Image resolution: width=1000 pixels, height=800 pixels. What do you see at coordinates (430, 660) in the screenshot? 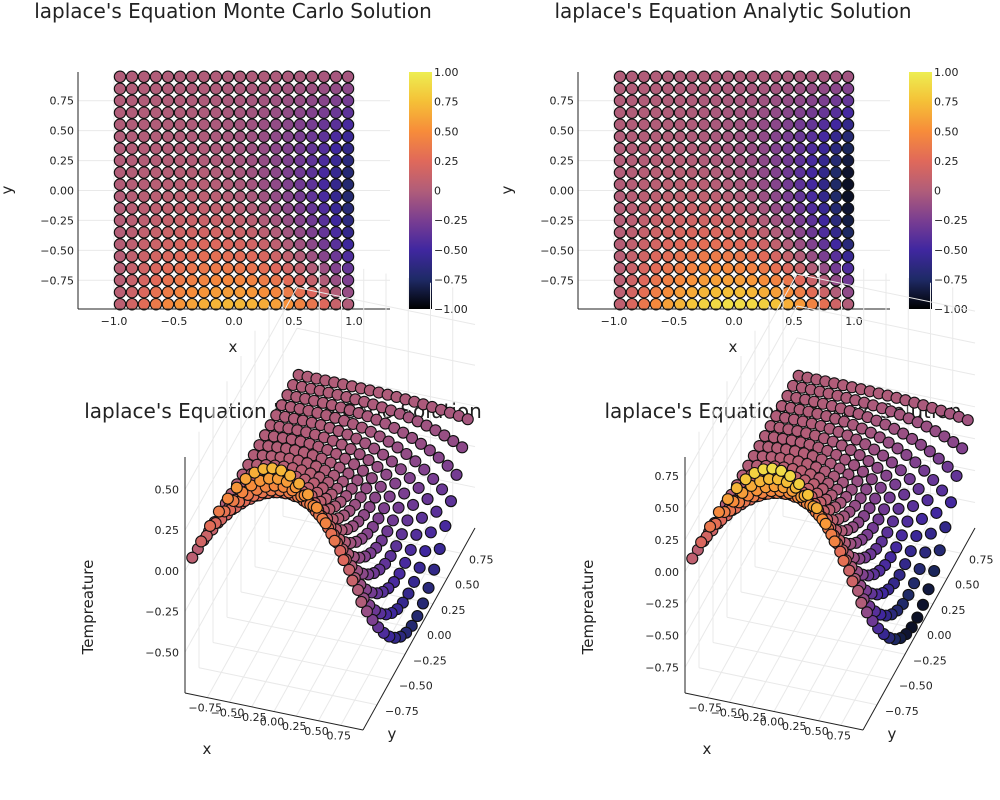
I see `y-tick-label: −0.25` at bounding box center [430, 660].